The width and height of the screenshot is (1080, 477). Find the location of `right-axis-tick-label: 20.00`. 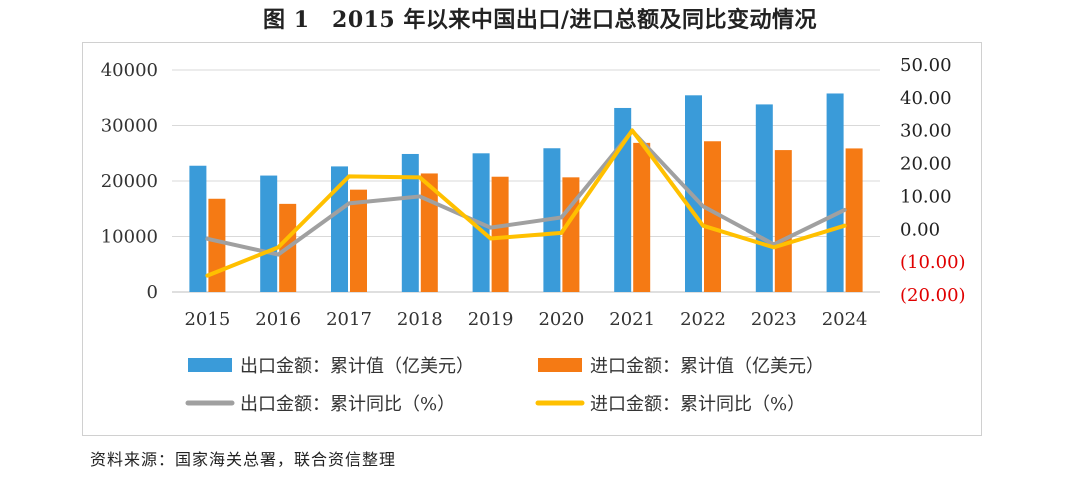

right-axis-tick-label: 20.00 is located at coordinates (926, 164).